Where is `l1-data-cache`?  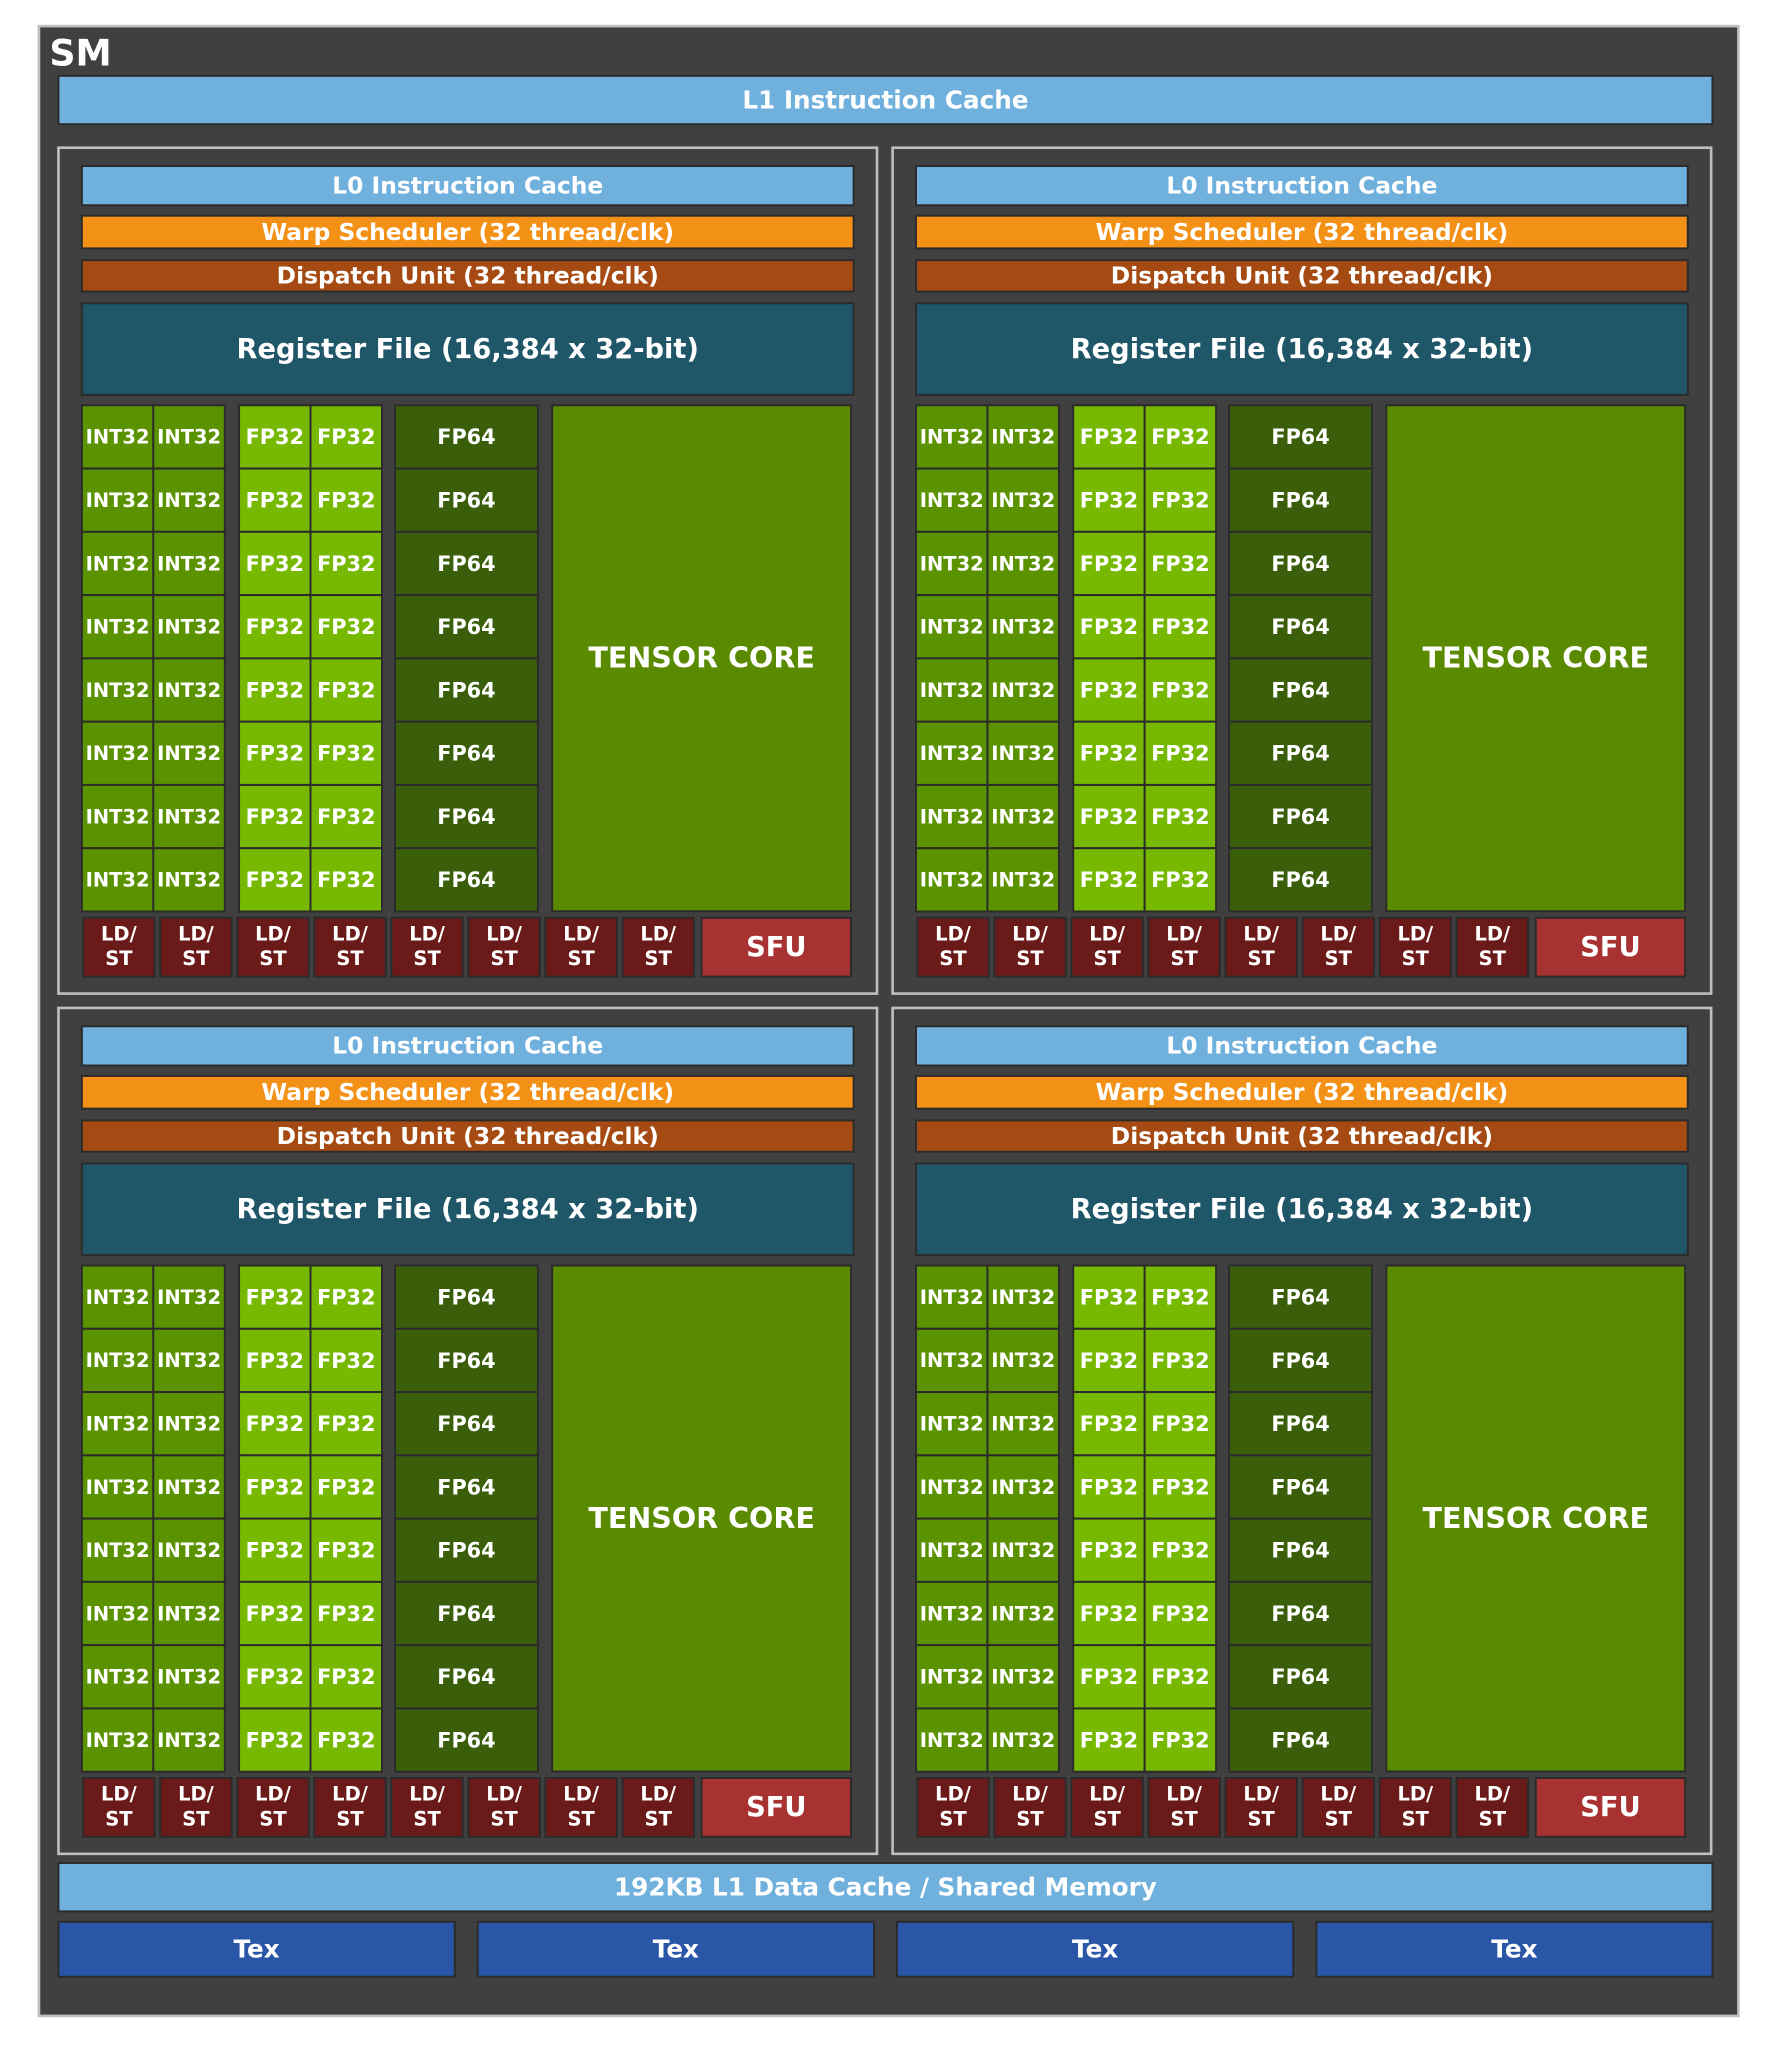
l1-data-cache is located at coordinates (885, 1887).